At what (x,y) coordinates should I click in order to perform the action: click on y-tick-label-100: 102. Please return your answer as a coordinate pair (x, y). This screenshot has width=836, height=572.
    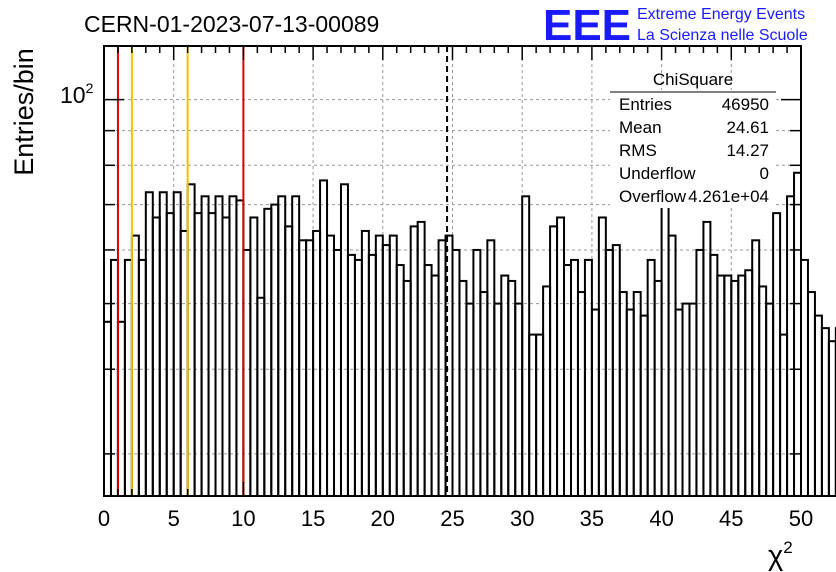
    Looking at the image, I should click on (77, 94).